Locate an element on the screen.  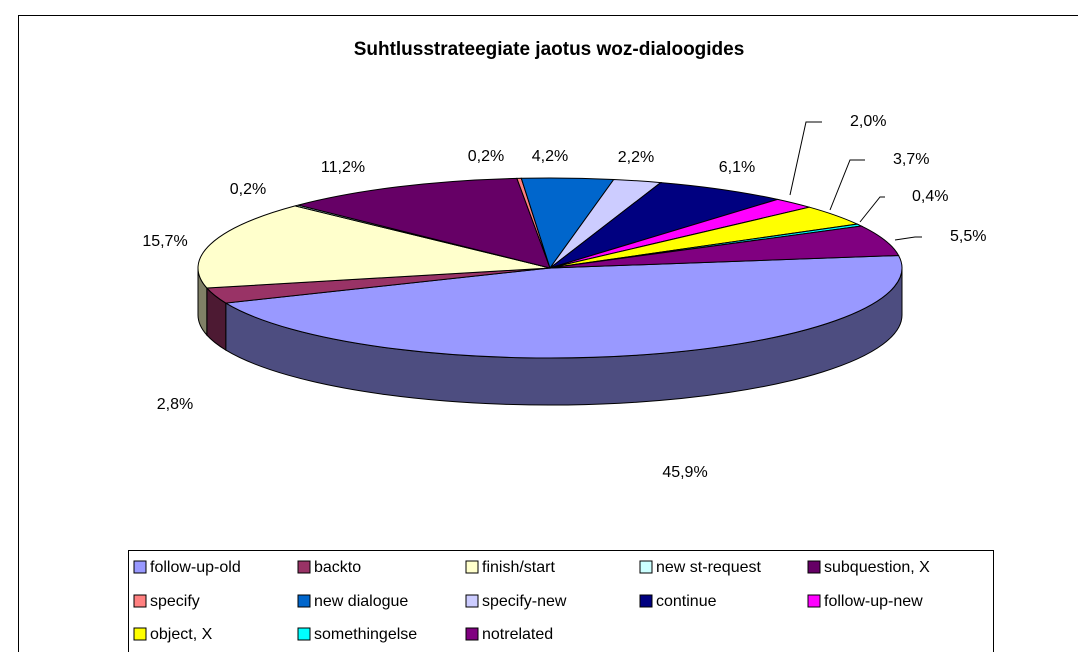
data-label: 2,8% is located at coordinates (175, 404).